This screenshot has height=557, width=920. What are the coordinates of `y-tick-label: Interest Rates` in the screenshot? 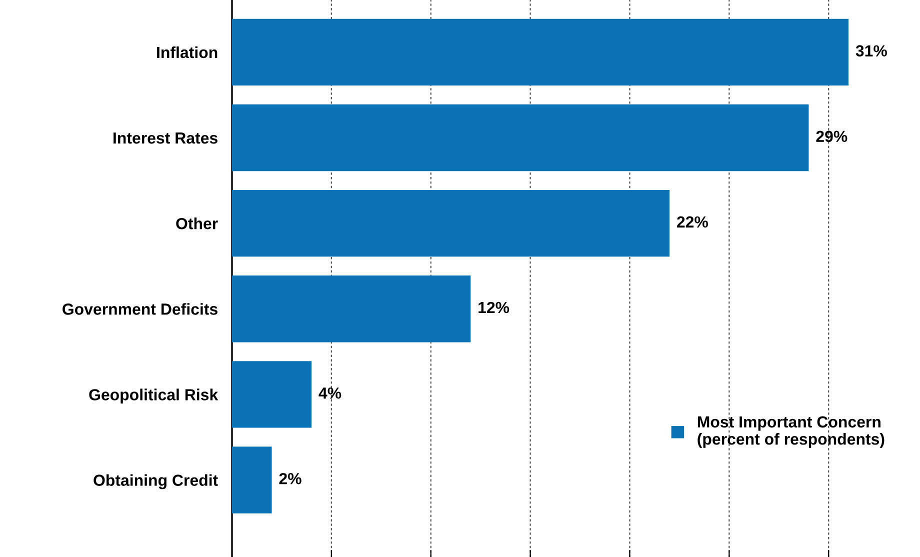 It's located at (166, 138).